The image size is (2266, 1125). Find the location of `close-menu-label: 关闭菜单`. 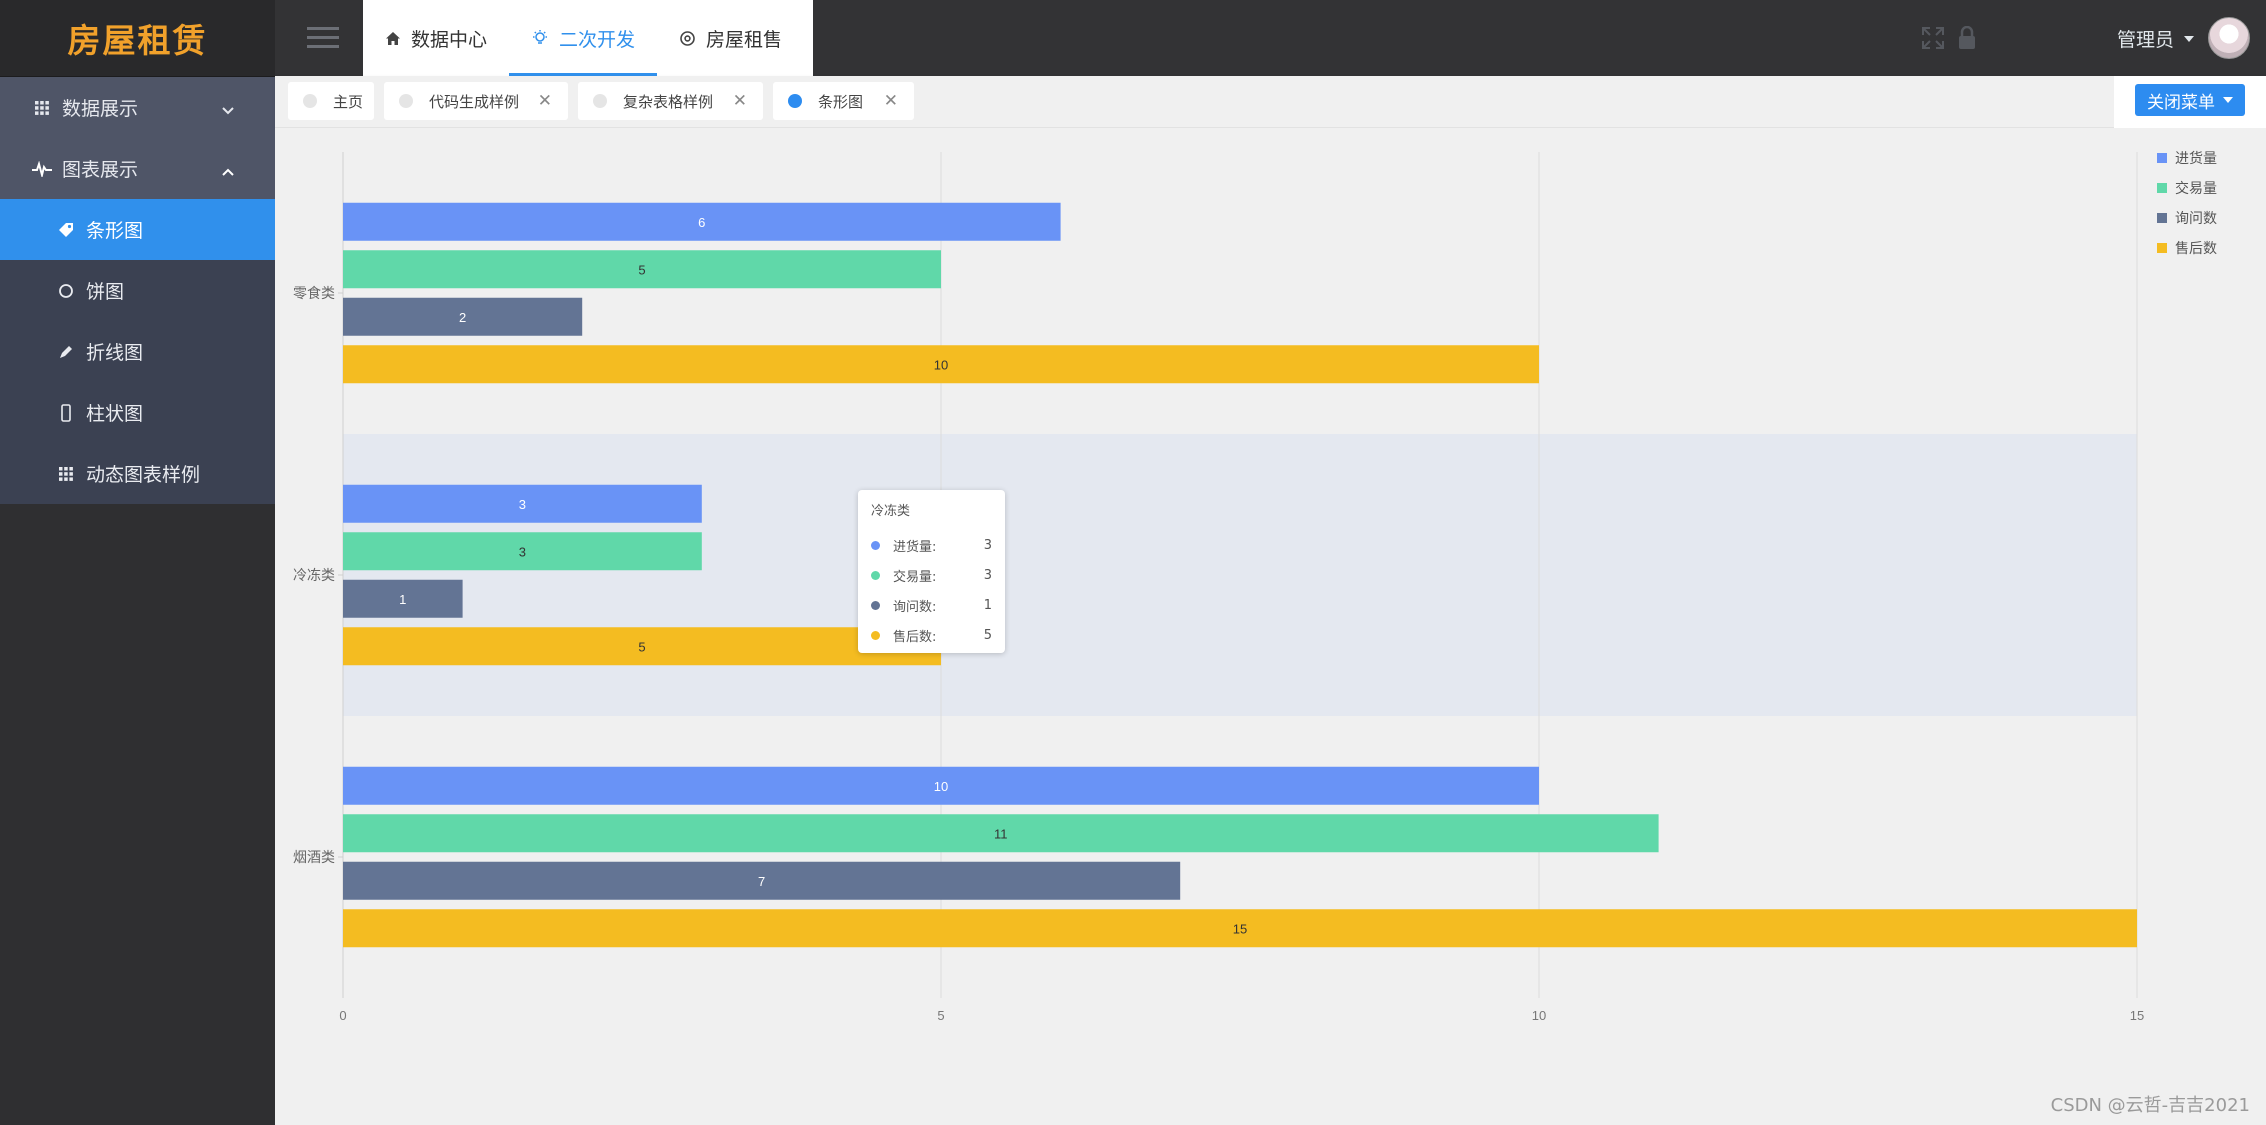

close-menu-label: 关闭菜单 is located at coordinates (2181, 102).